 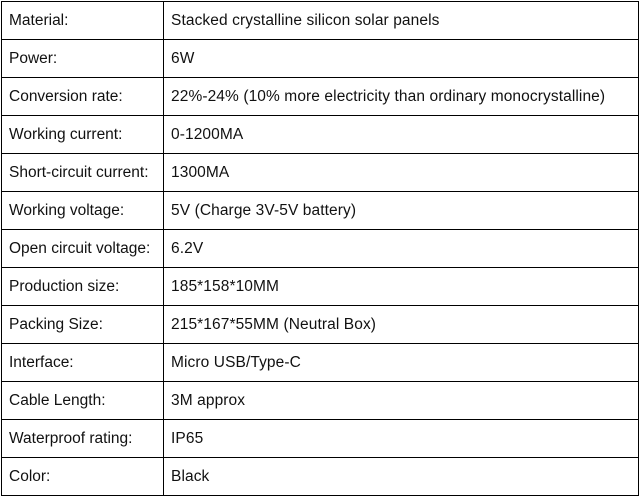 I want to click on spec-value: Black, so click(x=401, y=476).